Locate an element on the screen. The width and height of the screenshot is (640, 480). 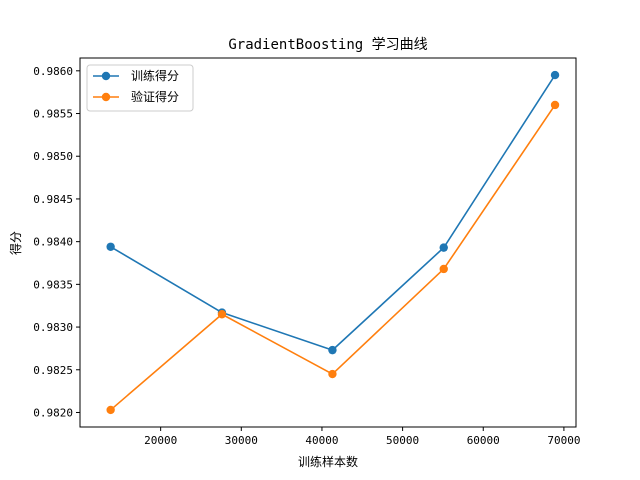
x-tick-label: 40000 is located at coordinates (321, 440).